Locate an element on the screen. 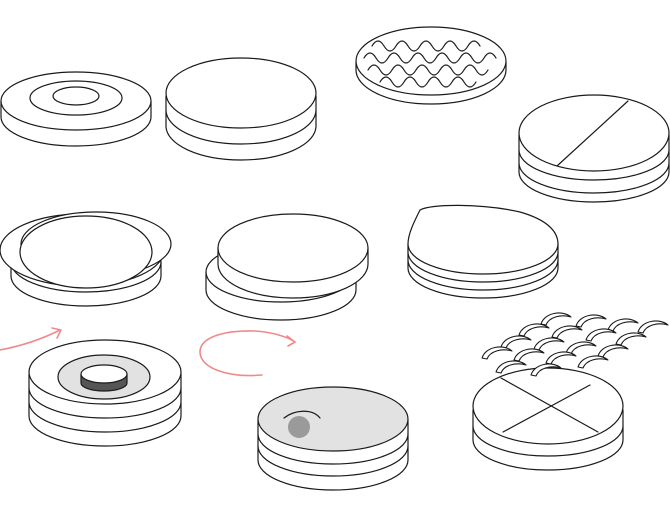 The width and height of the screenshot is (670, 514). offset-stack is located at coordinates (287, 267).